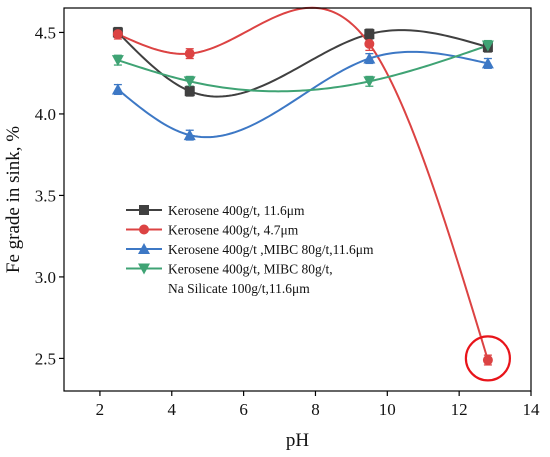 This screenshot has width=550, height=457. What do you see at coordinates (45, 358) in the screenshot?
I see `y-tick-label: 2.5` at bounding box center [45, 358].